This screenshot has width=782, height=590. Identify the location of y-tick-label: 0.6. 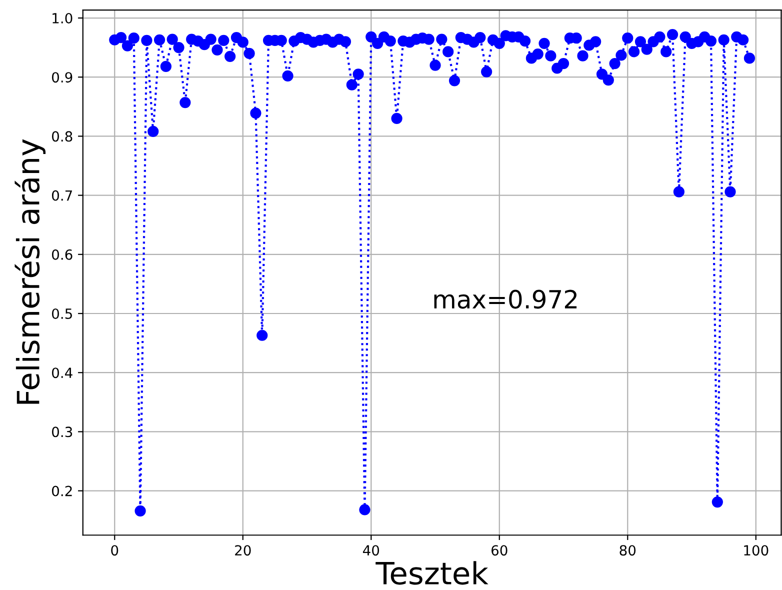
(62, 254).